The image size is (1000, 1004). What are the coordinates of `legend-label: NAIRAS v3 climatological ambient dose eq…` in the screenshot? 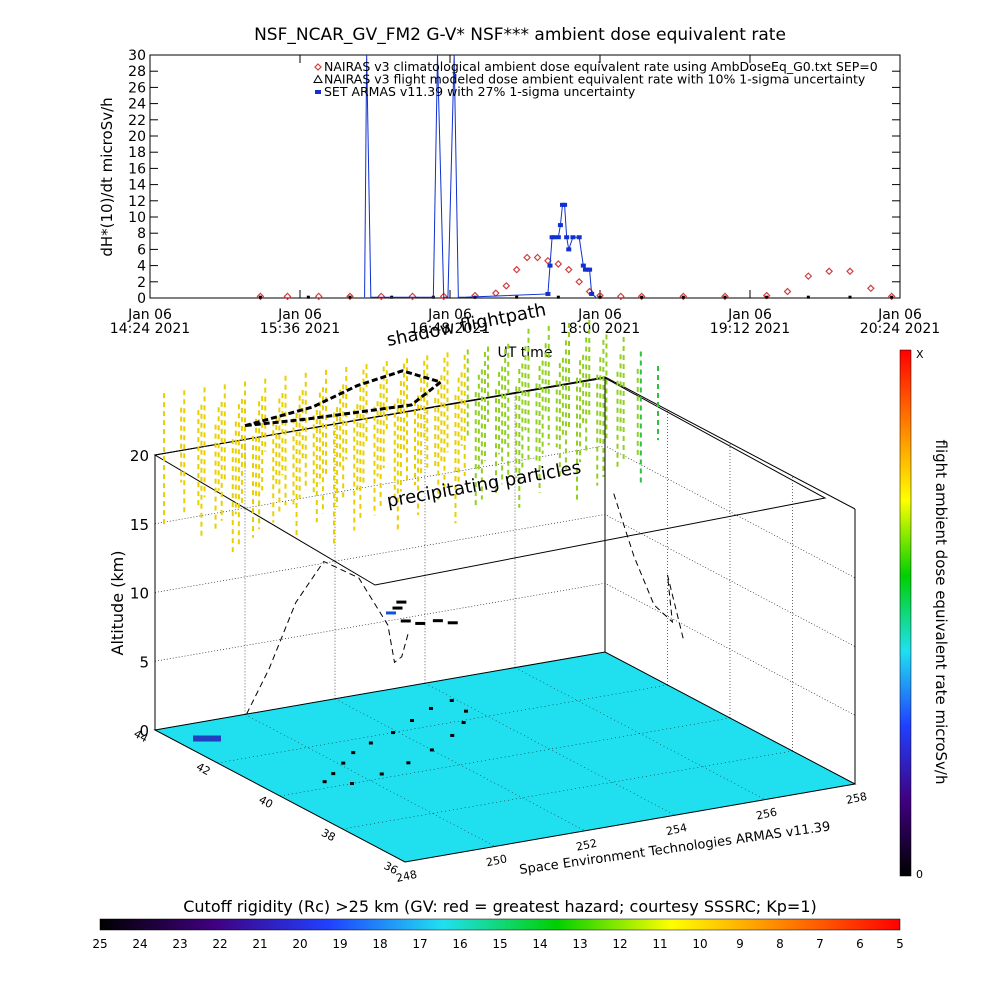 It's located at (601, 66).